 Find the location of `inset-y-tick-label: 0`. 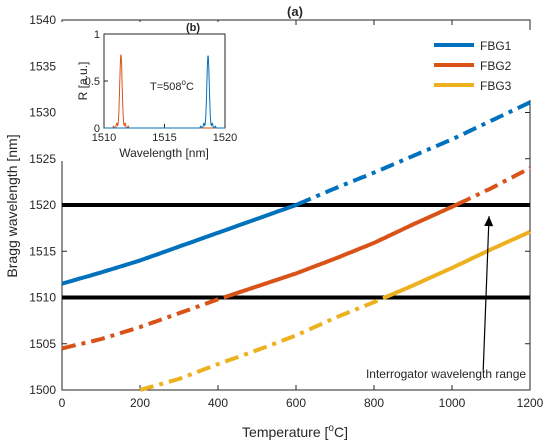

inset-y-tick-label: 0 is located at coordinates (97, 129).